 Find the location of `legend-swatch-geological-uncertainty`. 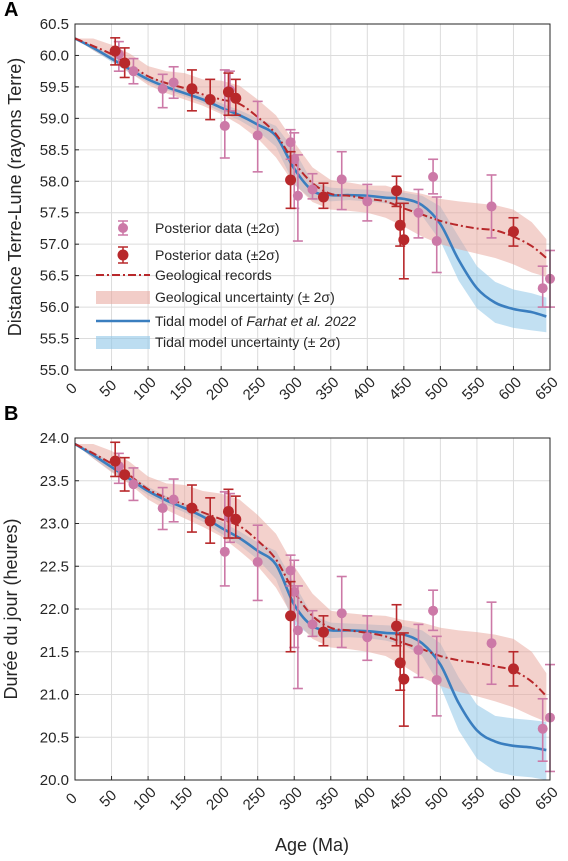

legend-swatch-geological-uncertainty is located at coordinates (123, 297).